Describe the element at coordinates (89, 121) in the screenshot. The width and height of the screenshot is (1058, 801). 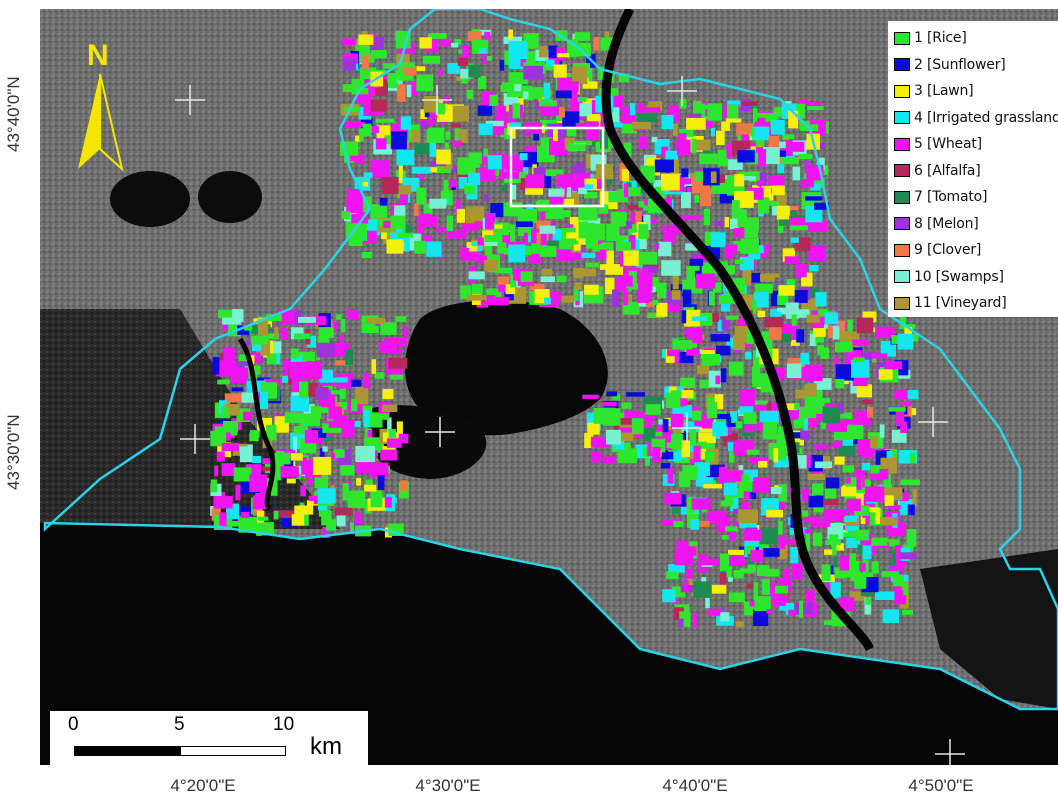
I see `north-arrow-left` at that location.